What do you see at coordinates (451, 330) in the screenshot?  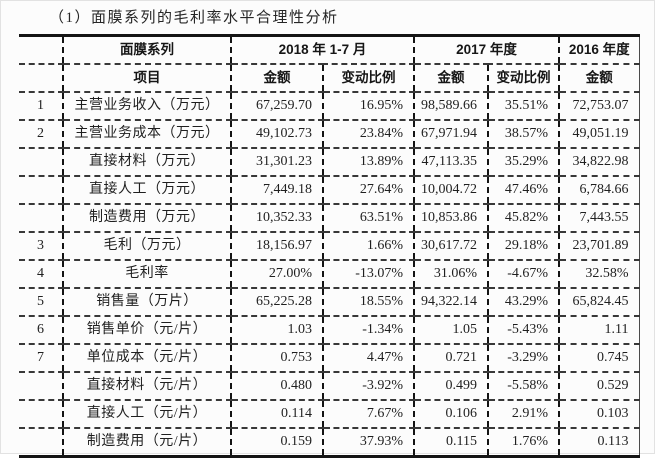 I see `value-cell: 1.05` at bounding box center [451, 330].